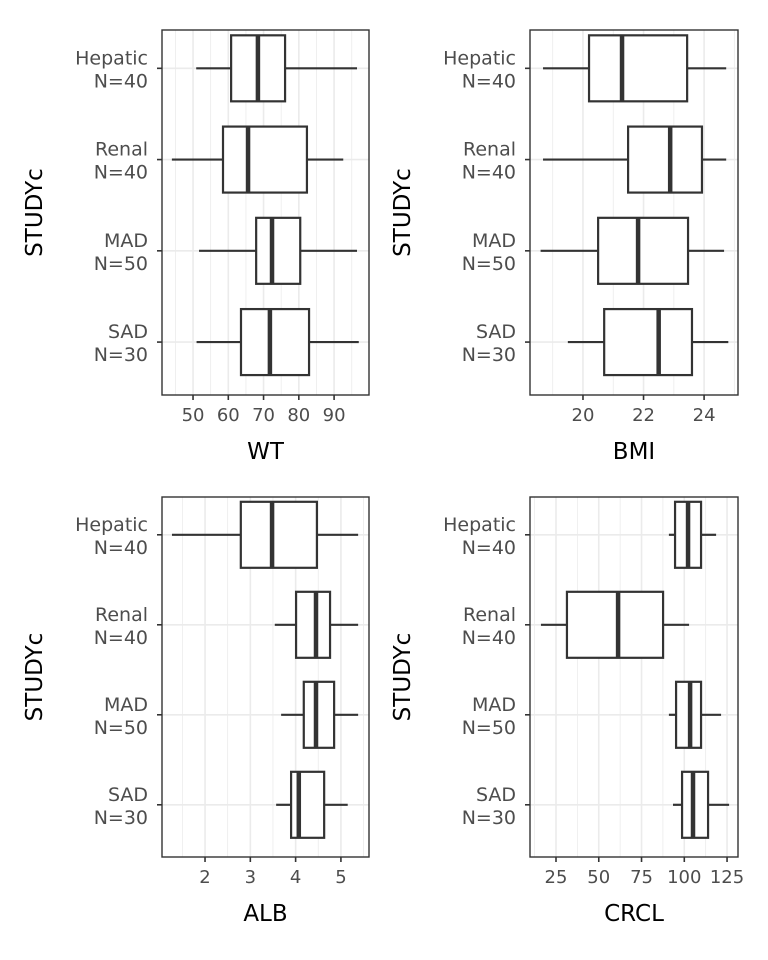  What do you see at coordinates (684, 877) in the screenshot?
I see `x-tick-label: 100` at bounding box center [684, 877].